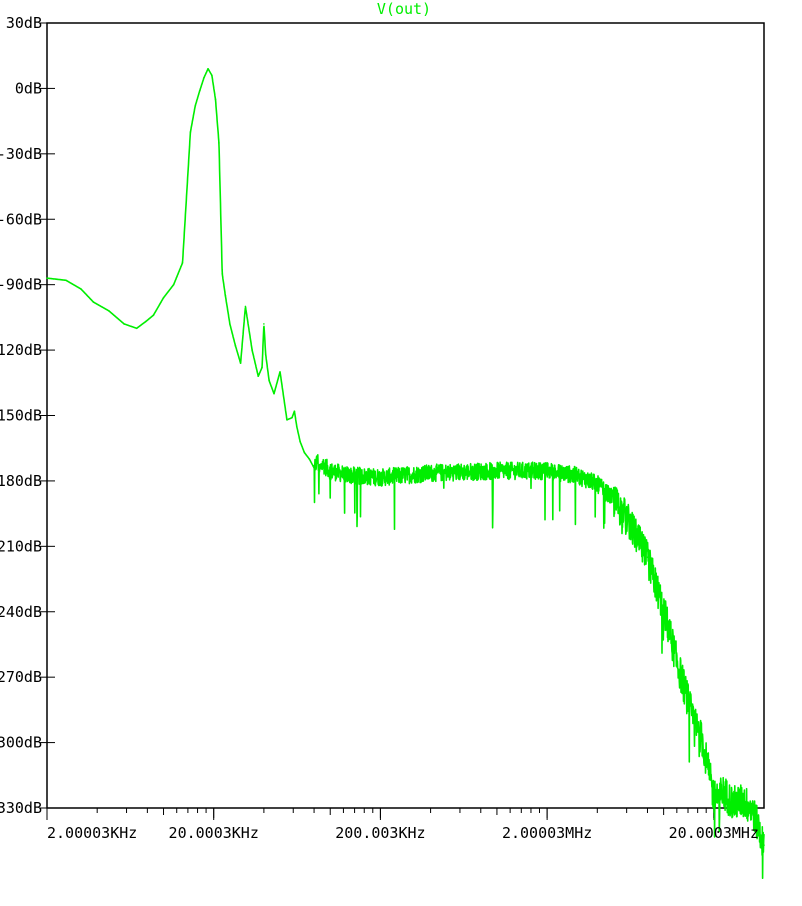  Describe the element at coordinates (28, 88) in the screenshot. I see `y-tick-label: 0dB` at that location.